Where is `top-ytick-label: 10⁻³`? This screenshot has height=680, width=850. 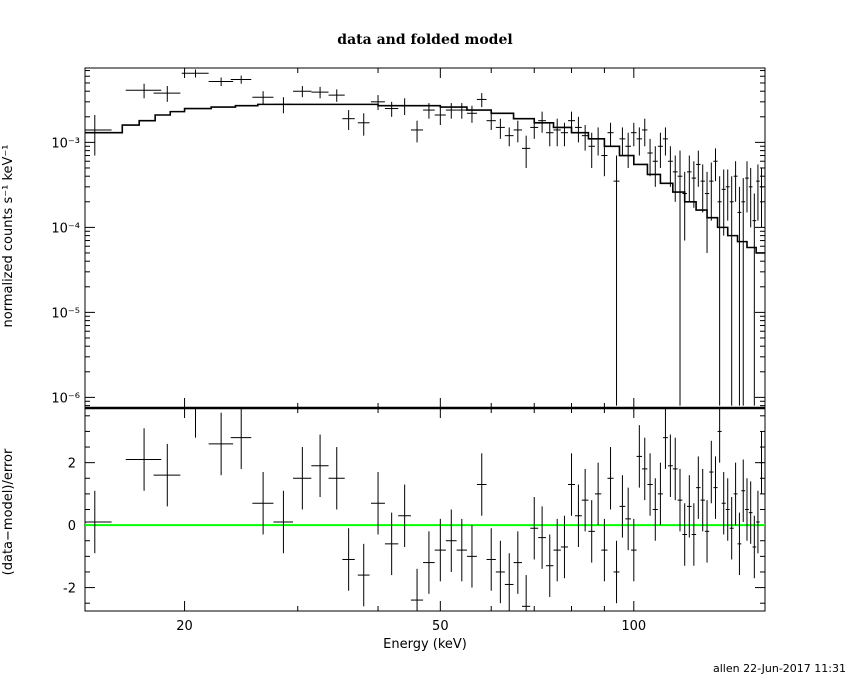 top-ytick-label: 10⁻³ is located at coordinates (65, 143).